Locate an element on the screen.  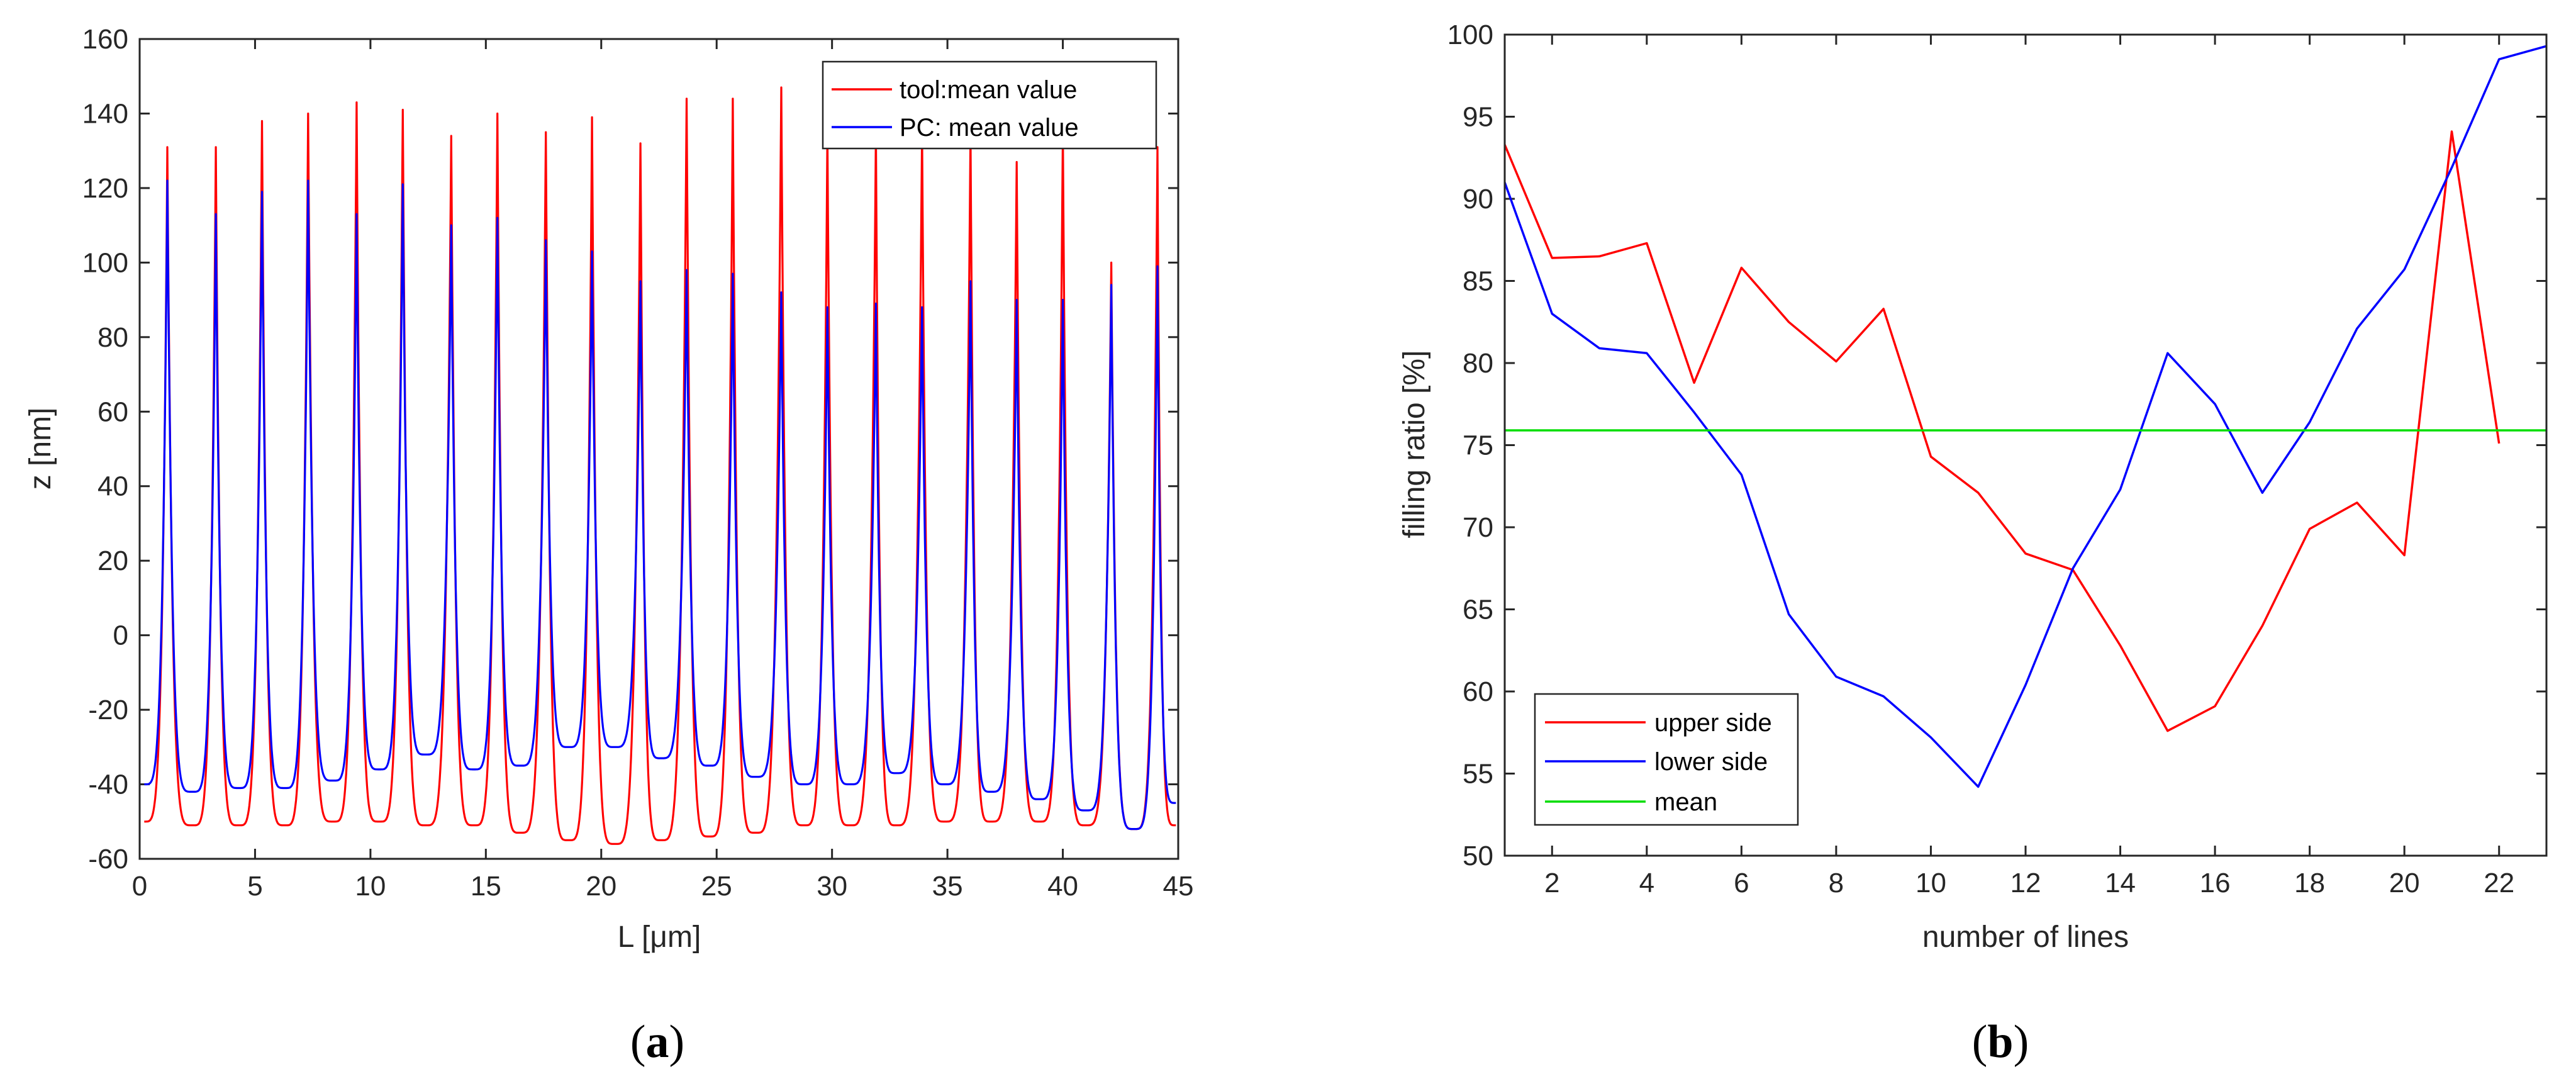
chart-a-legend: tool:mean value PC: mean value is located at coordinates (989, 105).